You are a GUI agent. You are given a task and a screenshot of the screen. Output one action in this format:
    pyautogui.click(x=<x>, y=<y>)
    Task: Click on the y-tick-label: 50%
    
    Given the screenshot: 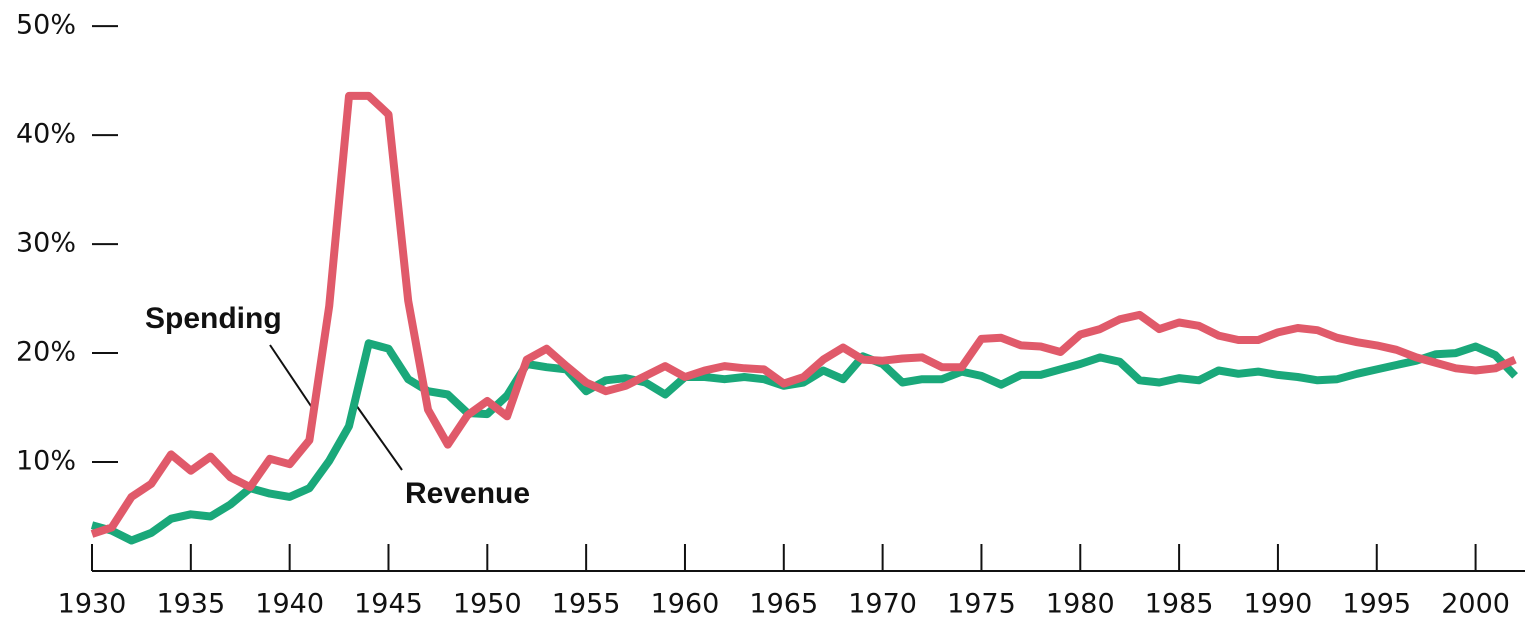 What is the action you would take?
    pyautogui.click(x=46, y=25)
    